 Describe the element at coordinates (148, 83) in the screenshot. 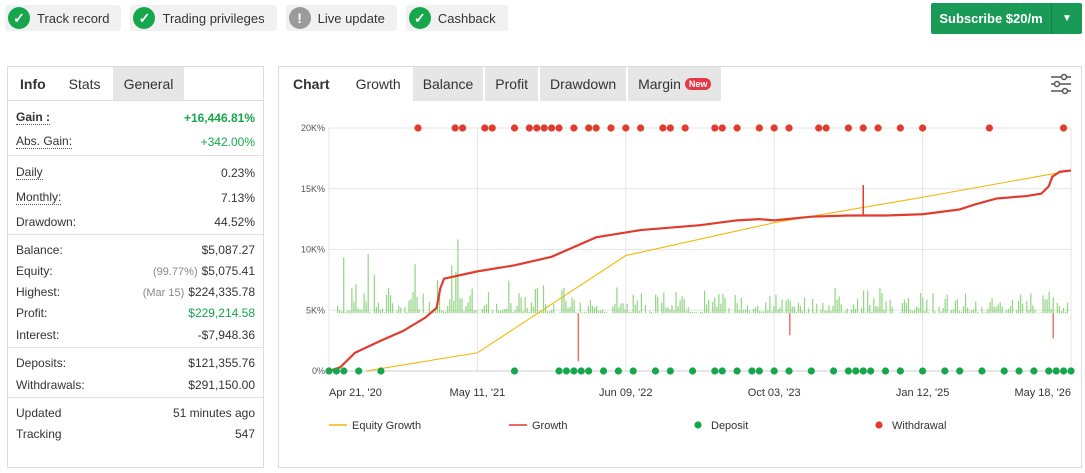

I see `tab-general: General` at that location.